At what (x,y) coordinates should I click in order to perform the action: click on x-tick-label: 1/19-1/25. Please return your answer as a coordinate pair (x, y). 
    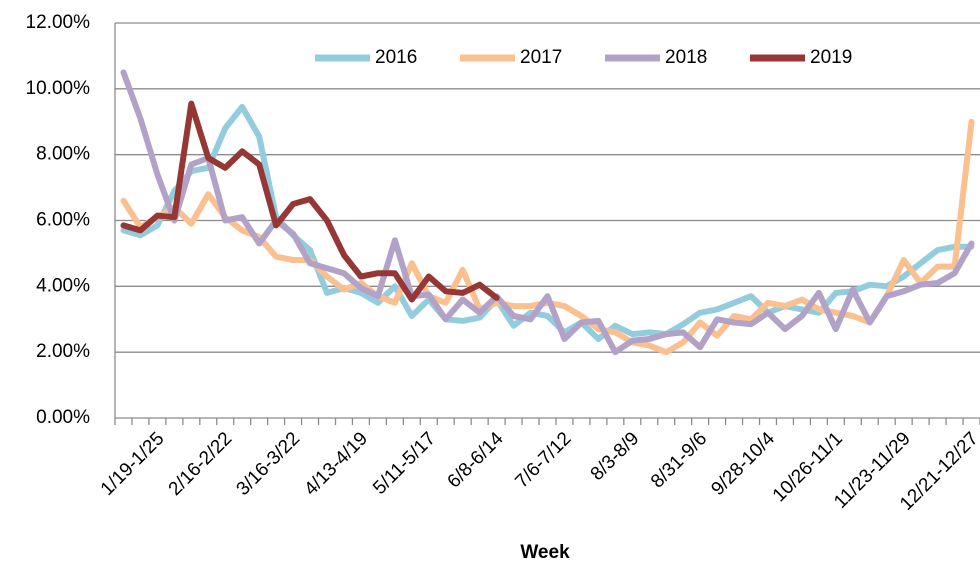
    Looking at the image, I should click on (133, 464).